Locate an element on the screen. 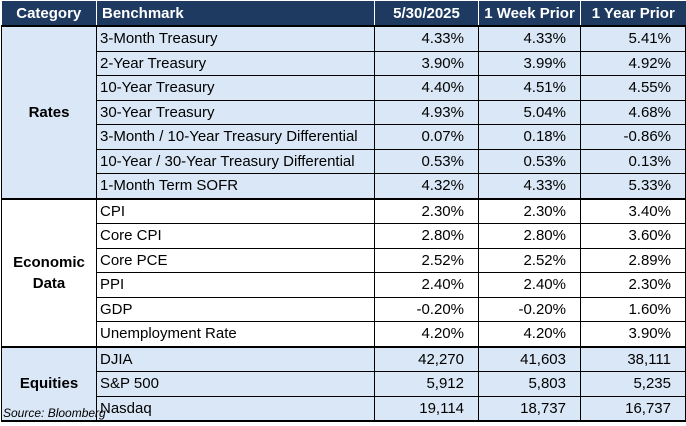 This screenshot has width=686, height=426. value-year-prior-cell: -0.86% is located at coordinates (633, 137).